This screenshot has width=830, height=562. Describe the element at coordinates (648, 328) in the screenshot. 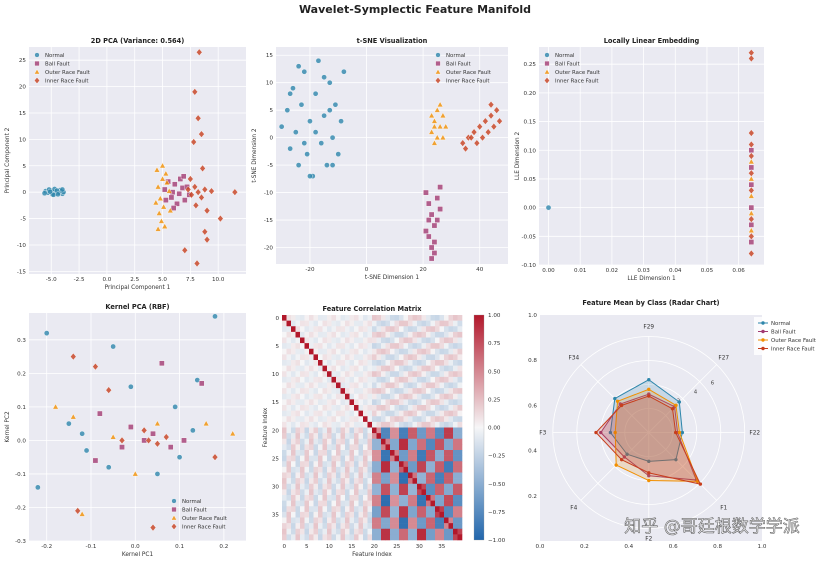

I see `radar-axis-label: F29` at that location.